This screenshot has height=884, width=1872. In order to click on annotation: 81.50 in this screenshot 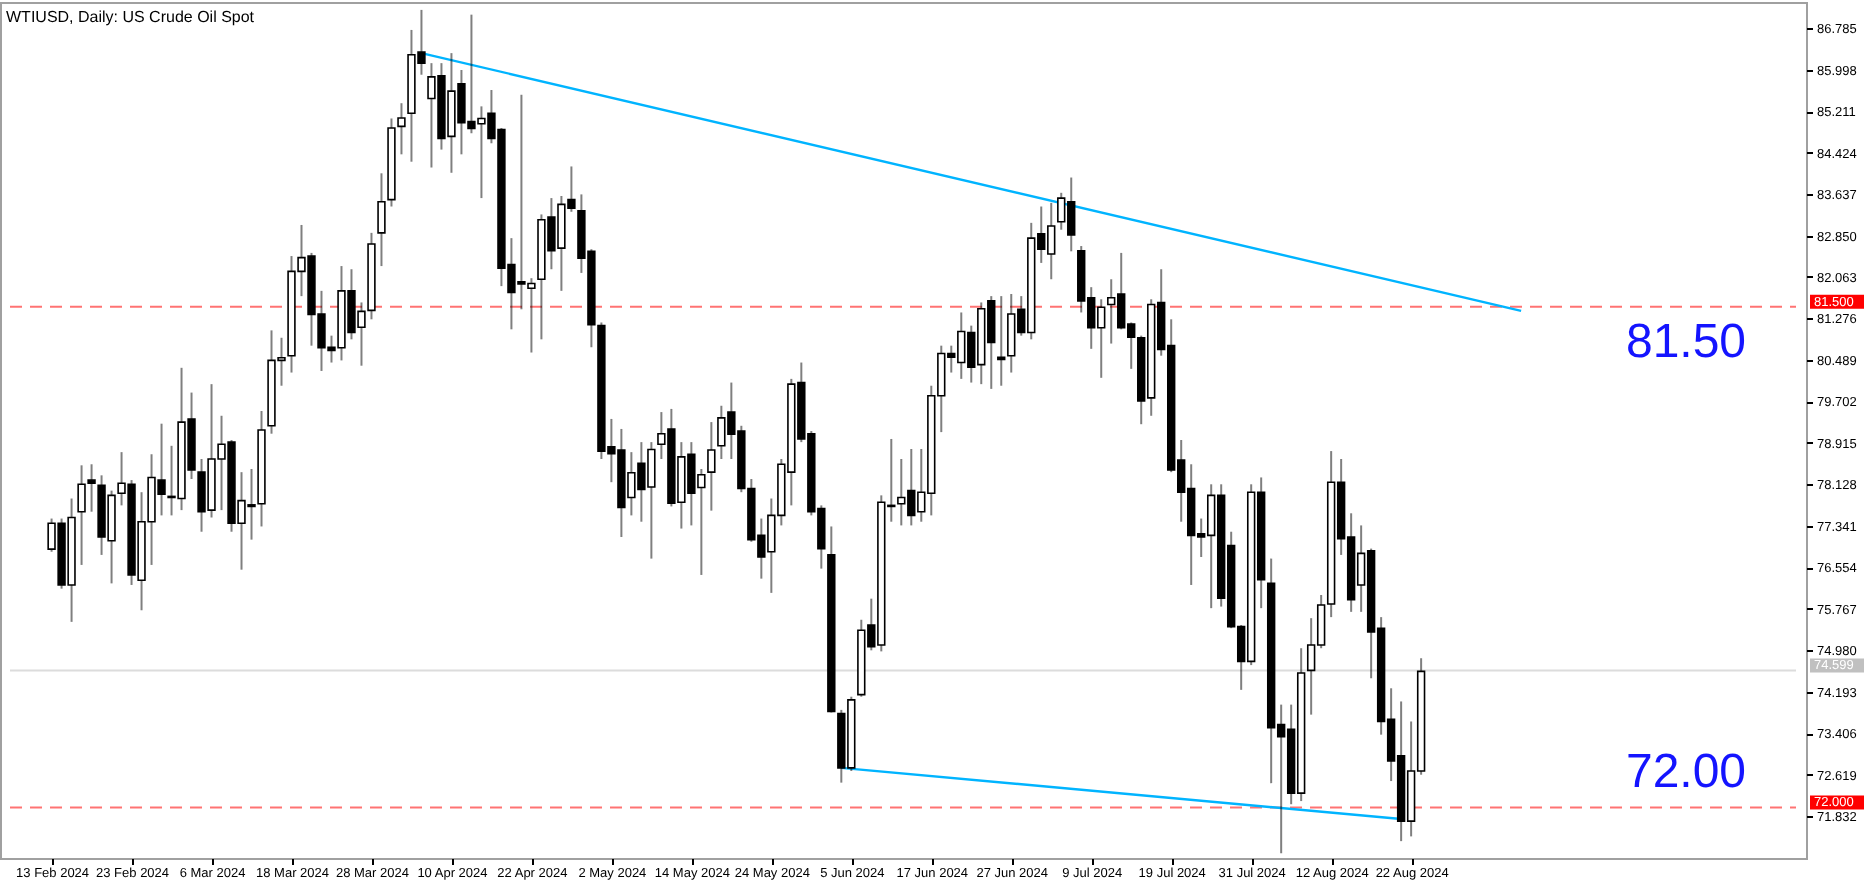, I will do `click(1686, 341)`.